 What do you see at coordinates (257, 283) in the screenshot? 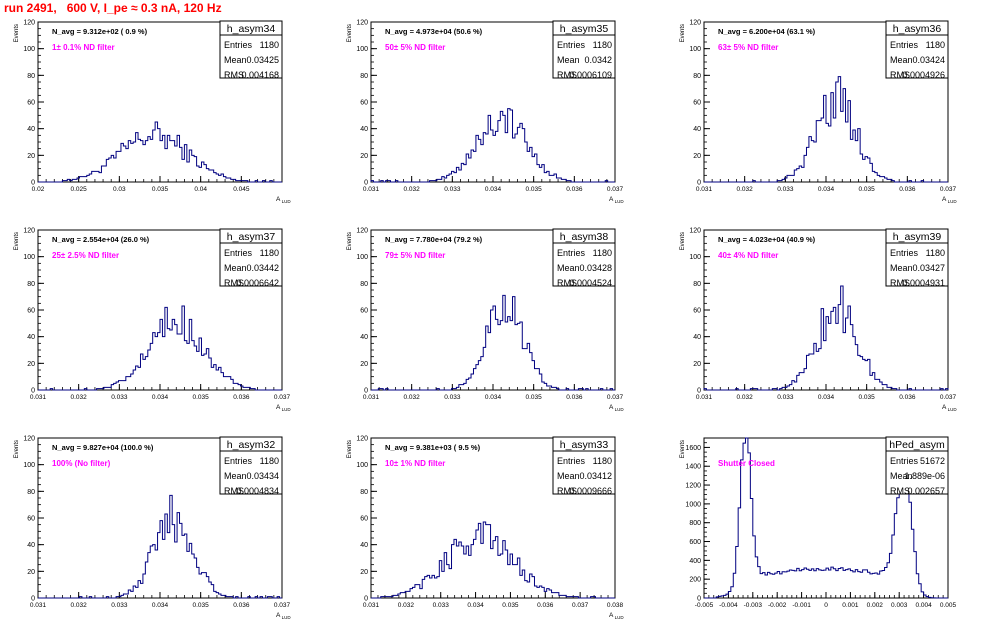
I see `stats-value: 0.0006642` at bounding box center [257, 283].